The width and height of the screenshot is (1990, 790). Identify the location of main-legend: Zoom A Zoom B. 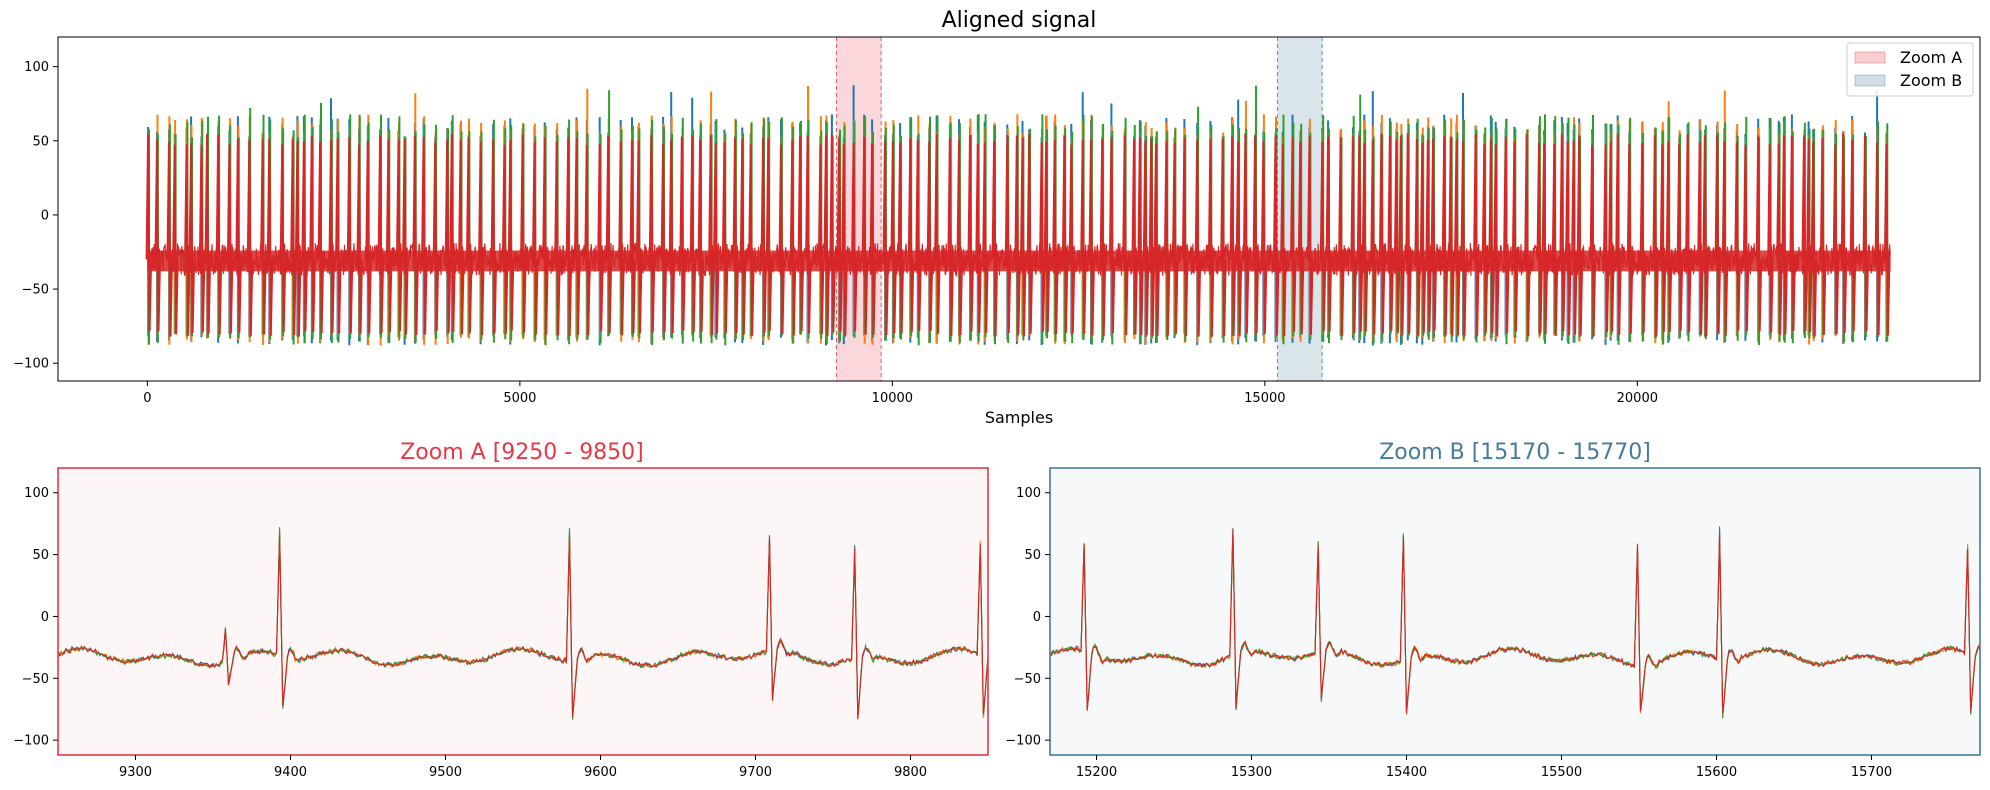
(1910, 69).